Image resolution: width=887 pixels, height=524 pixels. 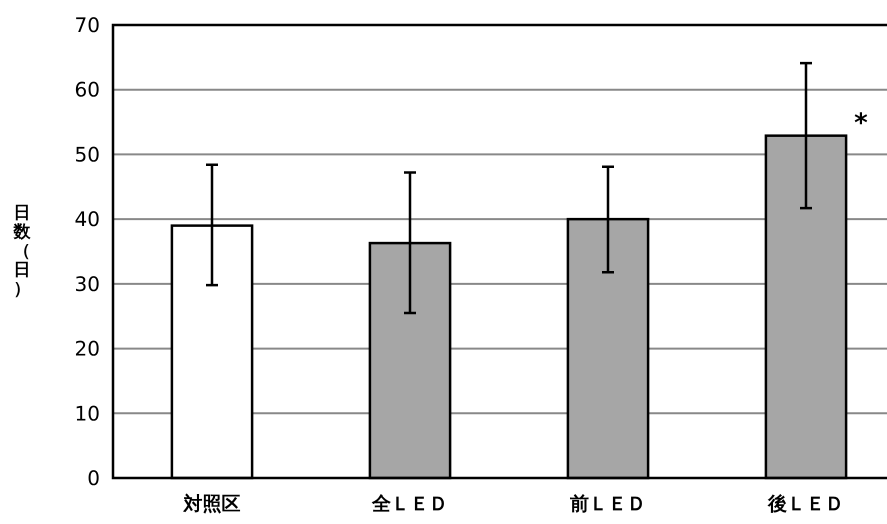 I want to click on y-axis-title: 日数（日）, so click(x=22, y=251).